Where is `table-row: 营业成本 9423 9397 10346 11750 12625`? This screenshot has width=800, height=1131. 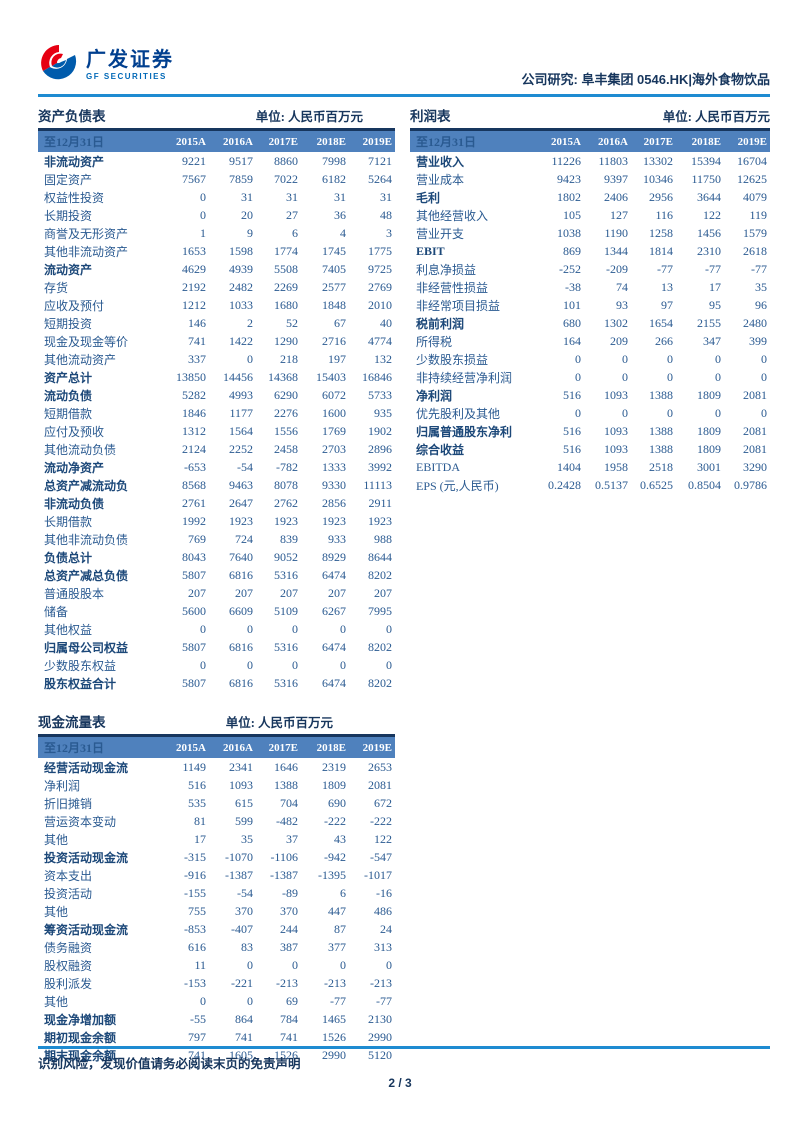
table-row: 营业成本 9423 9397 10346 11750 12625 is located at coordinates (590, 179).